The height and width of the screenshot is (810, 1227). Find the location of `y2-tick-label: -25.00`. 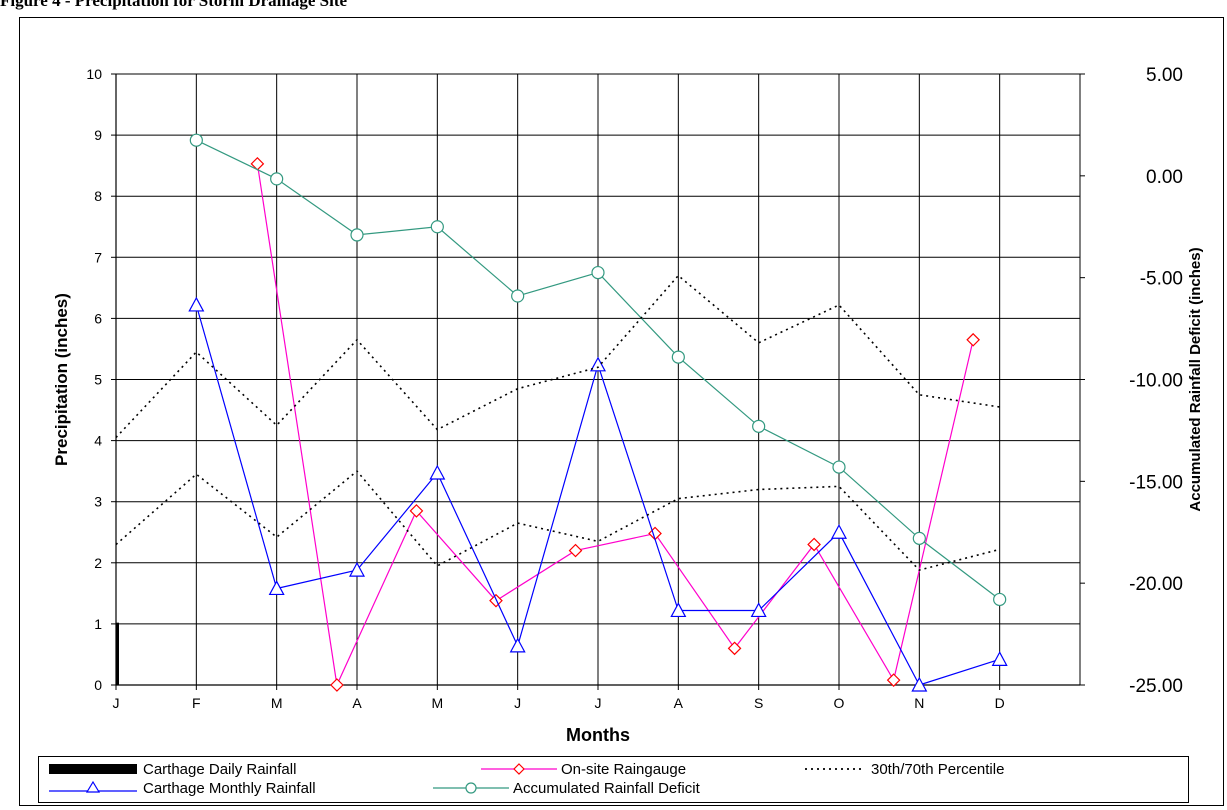

y2-tick-label: -25.00 is located at coordinates (1156, 686).